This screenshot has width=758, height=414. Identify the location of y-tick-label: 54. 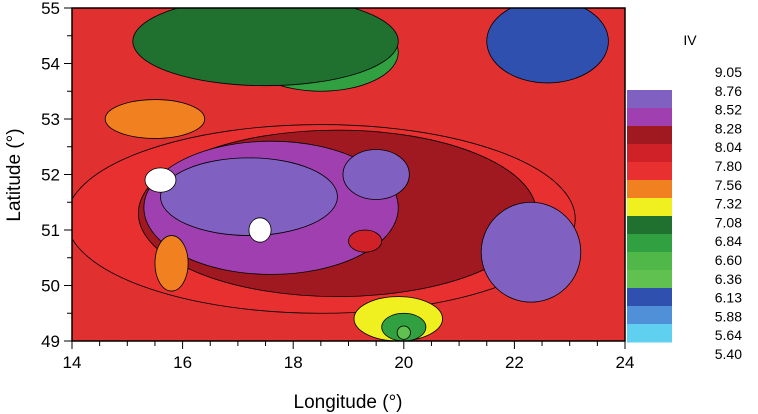
(50, 64).